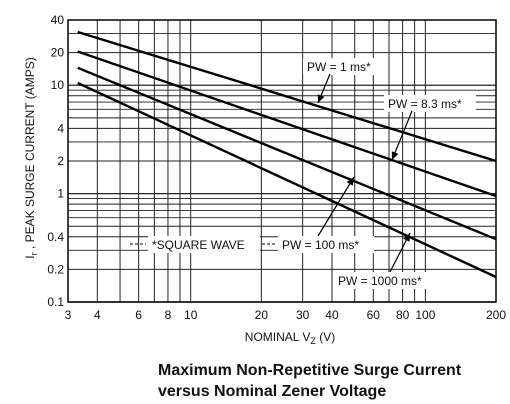 This screenshot has width=510, height=404. I want to click on x-tick-labels: 3 4 6 8 10 20 30 40 60 80 100 200, so click(286, 315).